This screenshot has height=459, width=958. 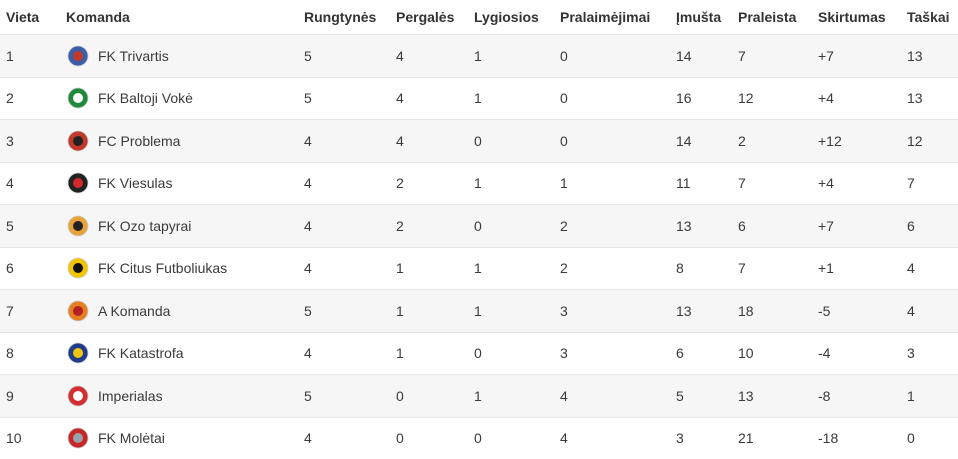 What do you see at coordinates (135, 183) in the screenshot?
I see `team-name: FK Viesulas` at bounding box center [135, 183].